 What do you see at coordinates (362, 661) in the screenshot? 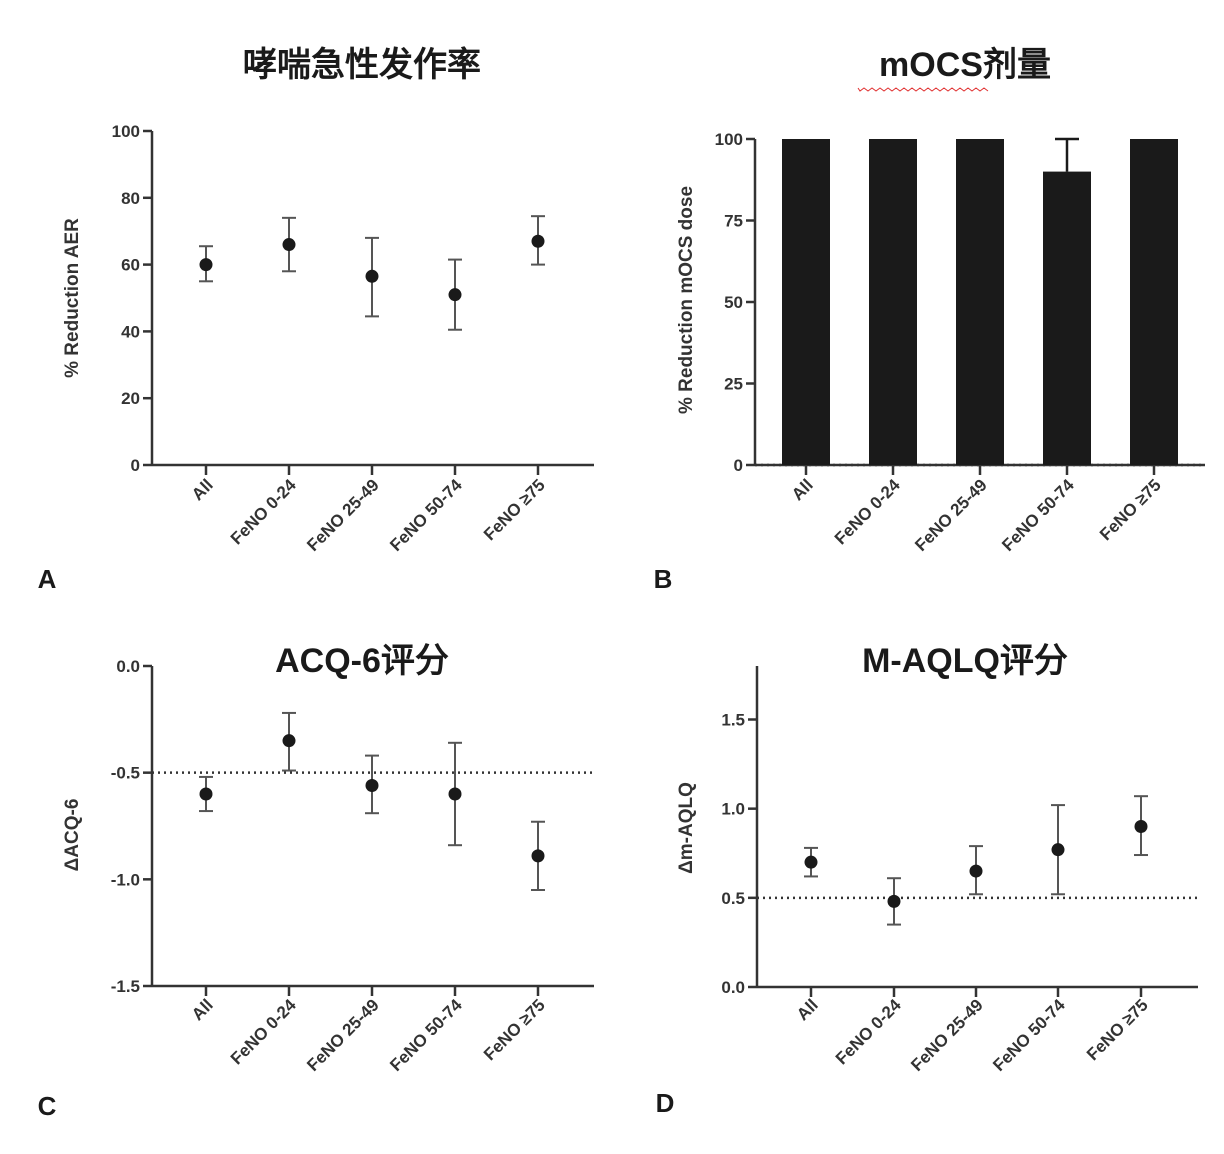
I see `chart-title: ACQ-6评分` at bounding box center [362, 661].